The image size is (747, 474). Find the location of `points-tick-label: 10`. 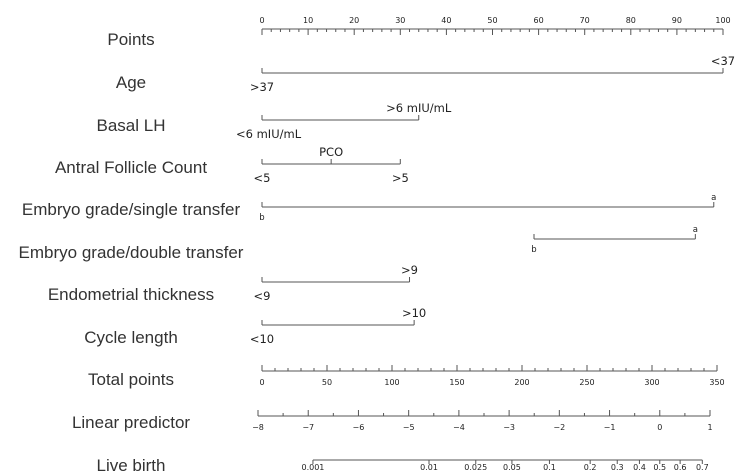

points-tick-label: 10 is located at coordinates (308, 20).